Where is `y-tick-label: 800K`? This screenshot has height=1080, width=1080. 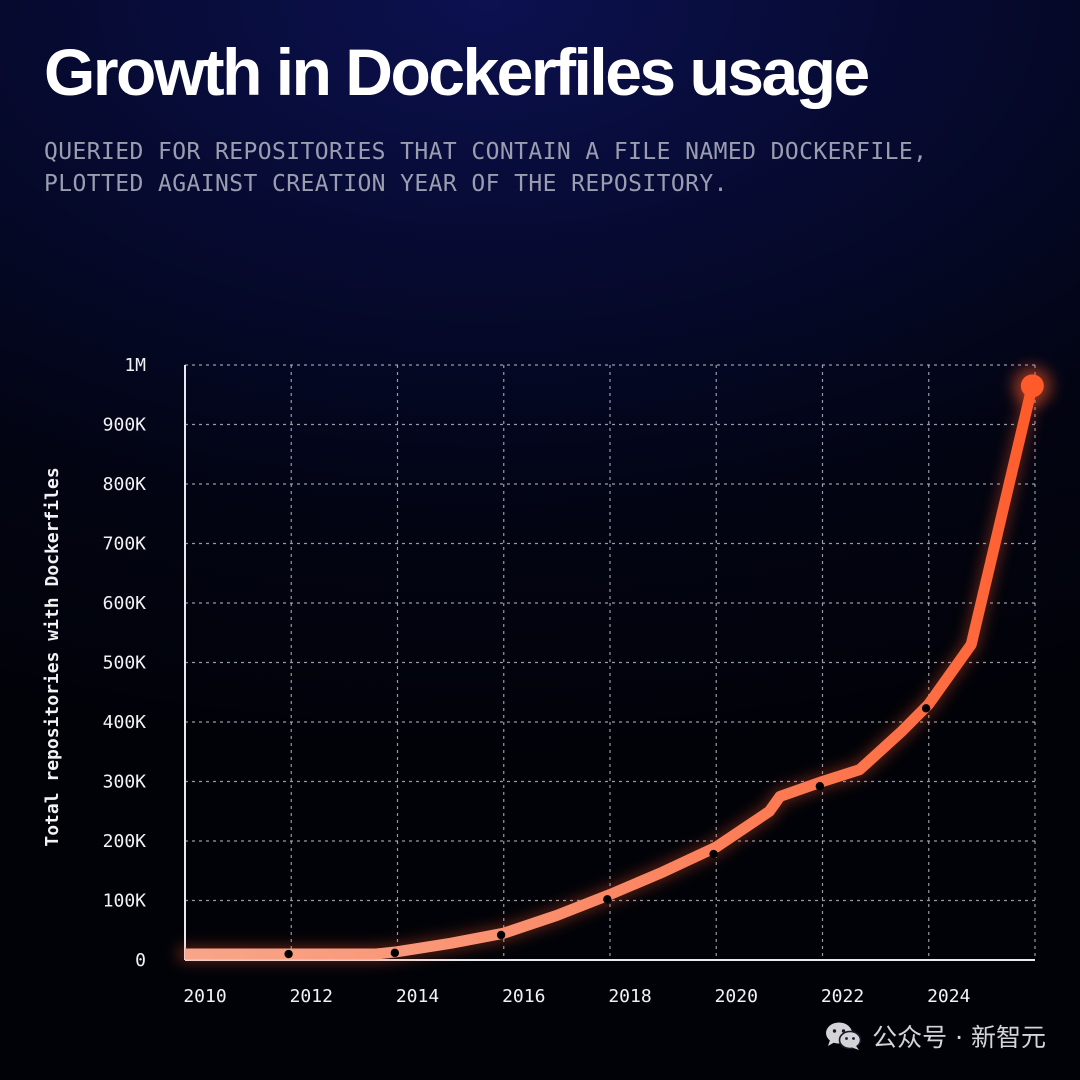 y-tick-label: 800K is located at coordinates (125, 484).